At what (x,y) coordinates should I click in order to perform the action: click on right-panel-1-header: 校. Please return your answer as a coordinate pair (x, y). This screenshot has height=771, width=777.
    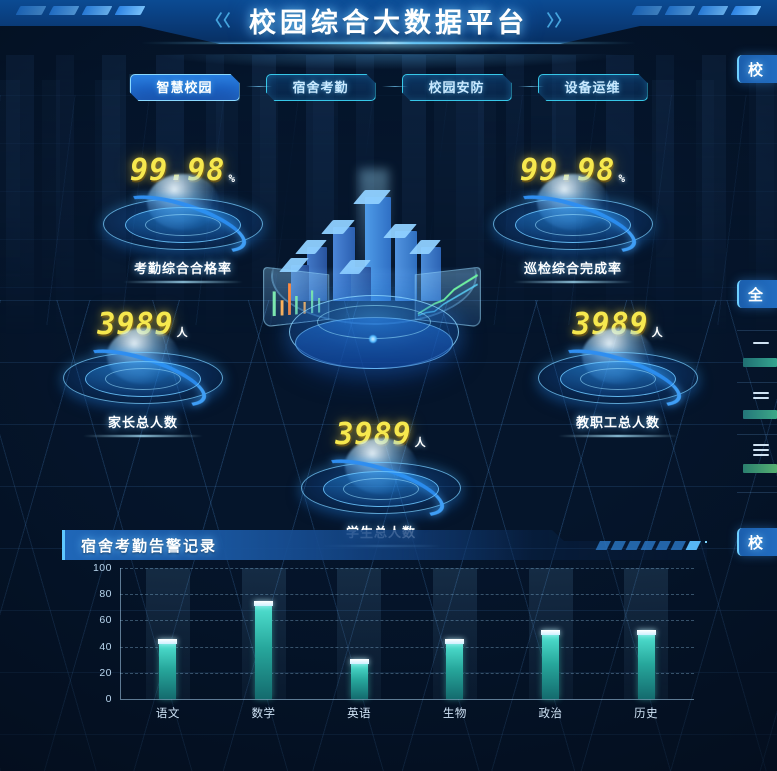
    Looking at the image, I should click on (757, 69).